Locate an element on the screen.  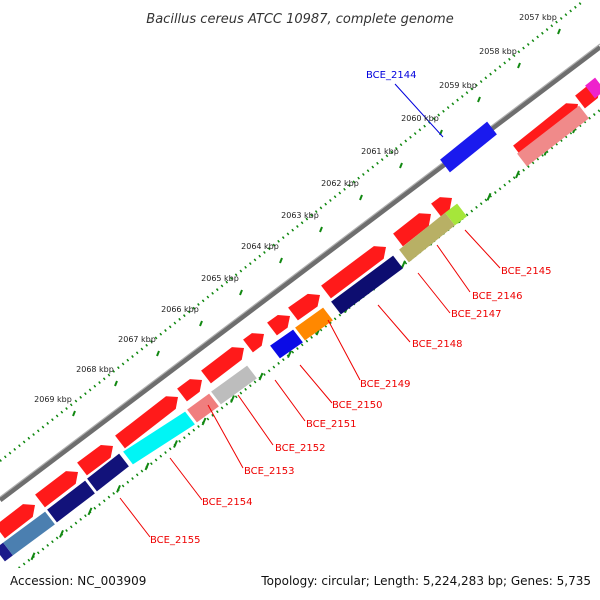
scale-label: 2058 kbp is located at coordinates (498, 51).